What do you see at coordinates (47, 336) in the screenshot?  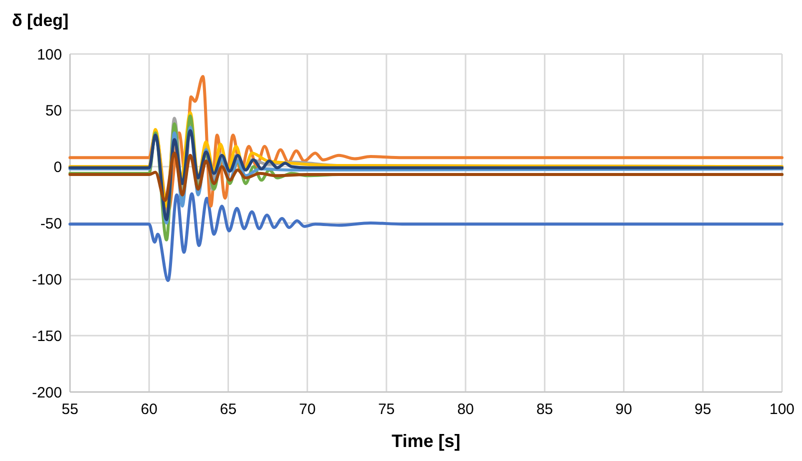 I see `y-tick-label: -150` at bounding box center [47, 336].